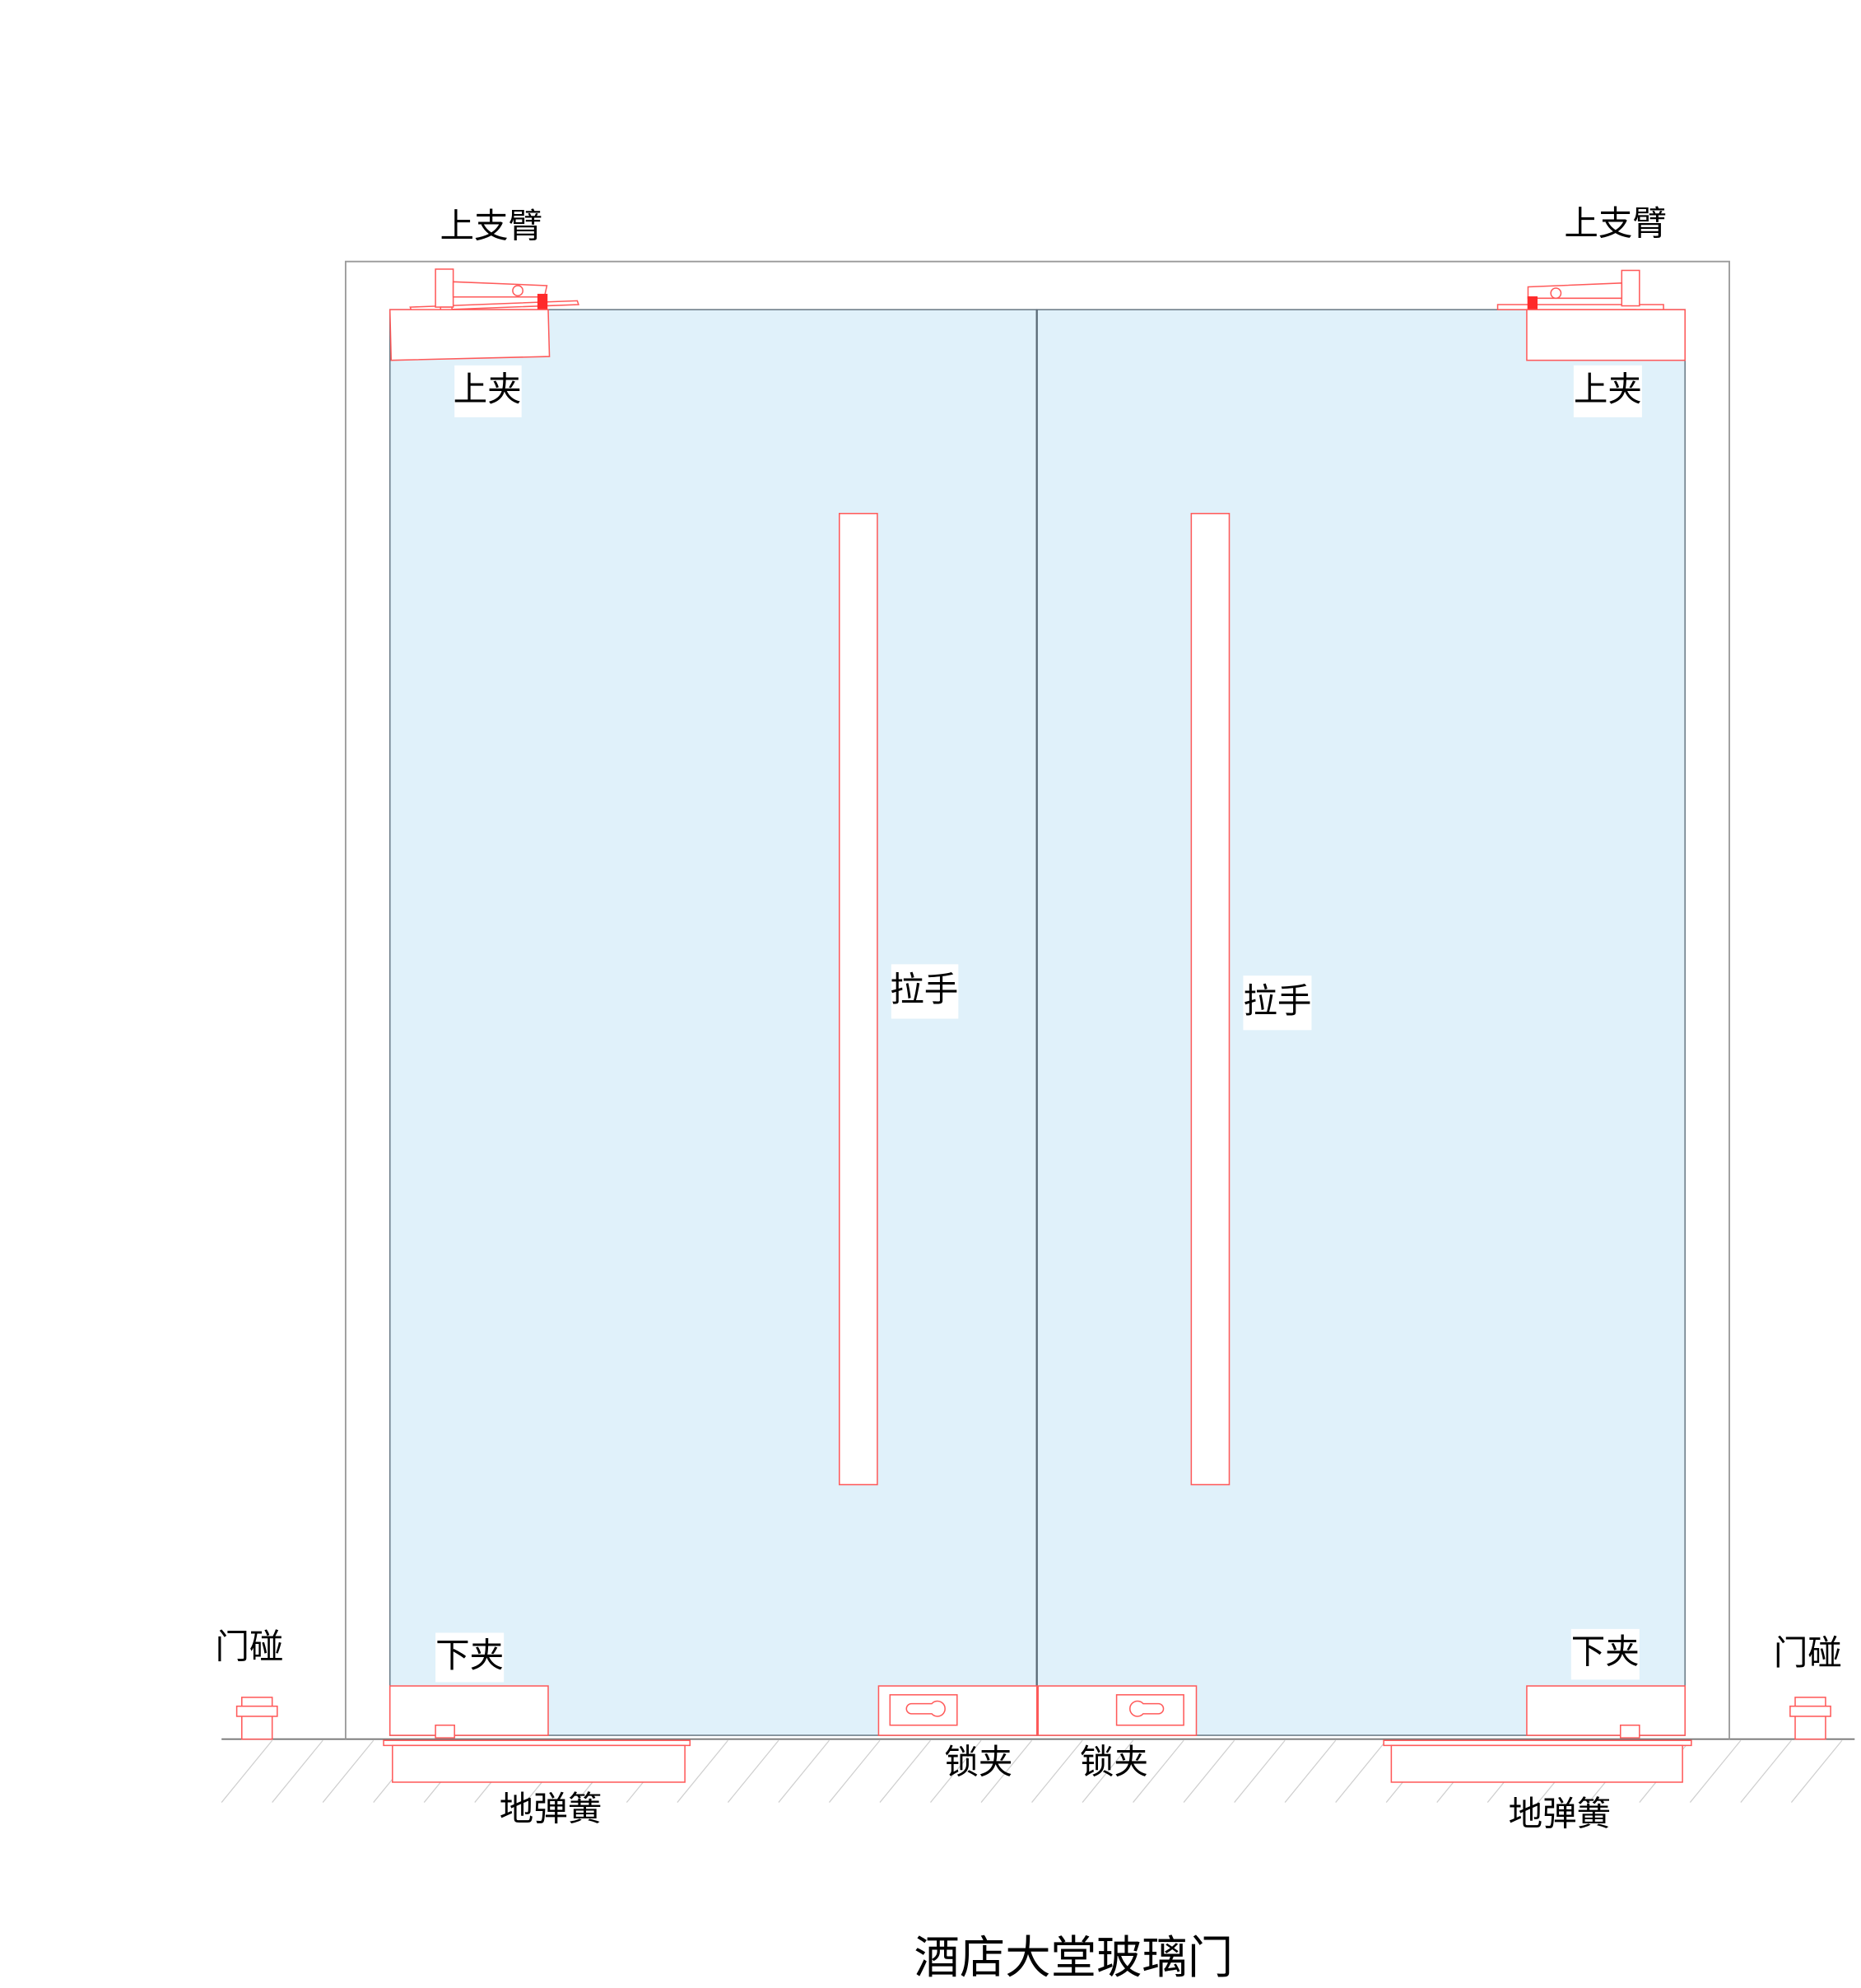 The width and height of the screenshot is (1861, 1988). Describe the element at coordinates (858, 999) in the screenshot. I see `left-pull-handle` at that location.